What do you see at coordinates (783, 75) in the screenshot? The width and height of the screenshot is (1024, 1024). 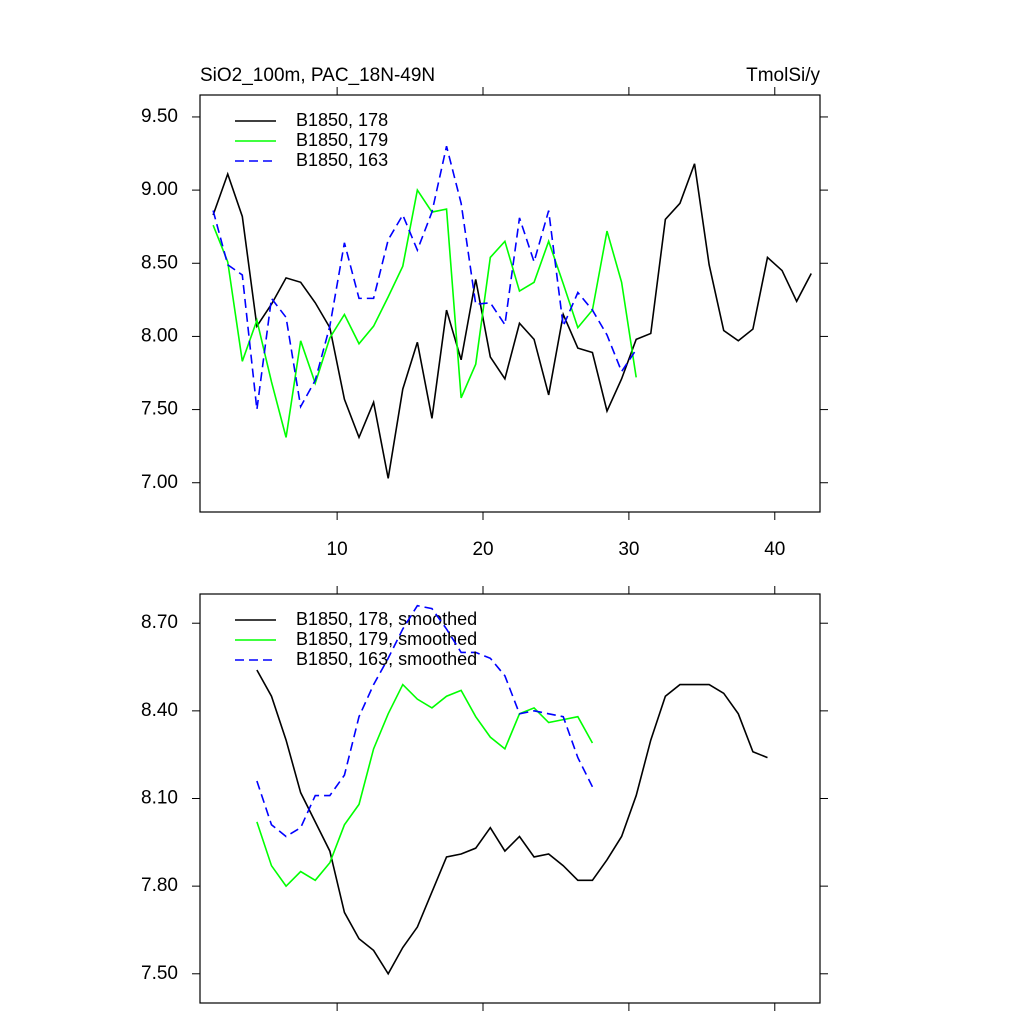 I see `units-label: TmolSi/y` at bounding box center [783, 75].